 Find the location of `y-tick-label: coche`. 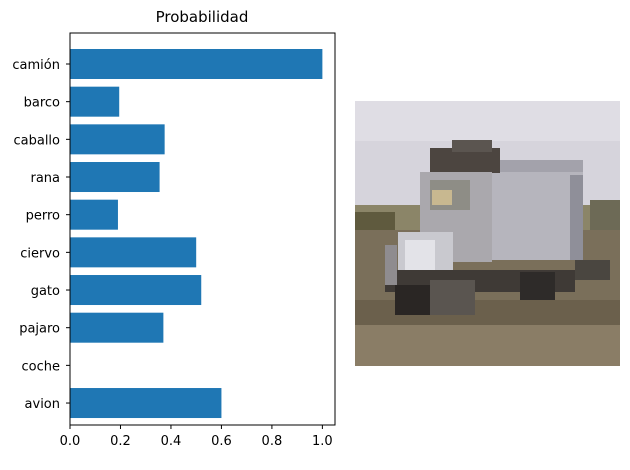

y-tick-label: coche is located at coordinates (41, 366).